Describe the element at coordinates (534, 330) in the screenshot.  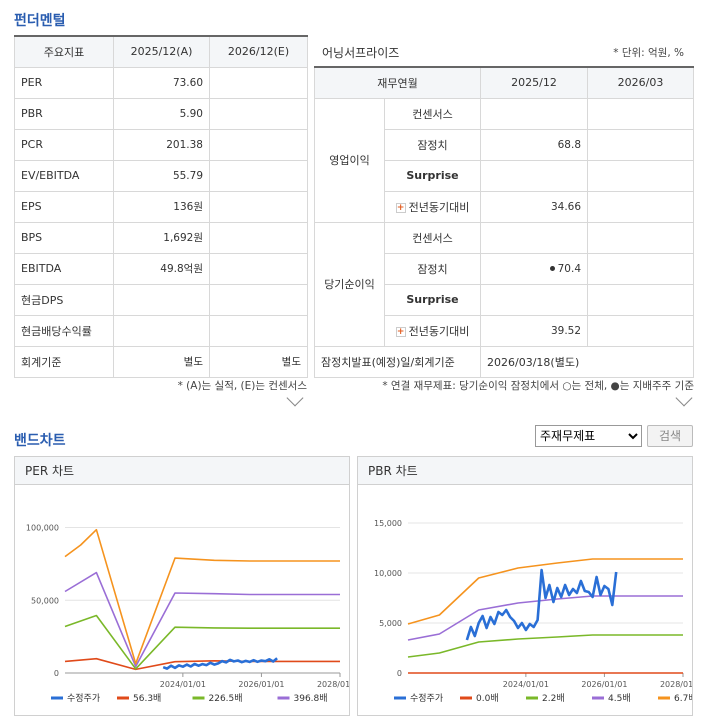
I see `row-value-1: 39.52` at that location.